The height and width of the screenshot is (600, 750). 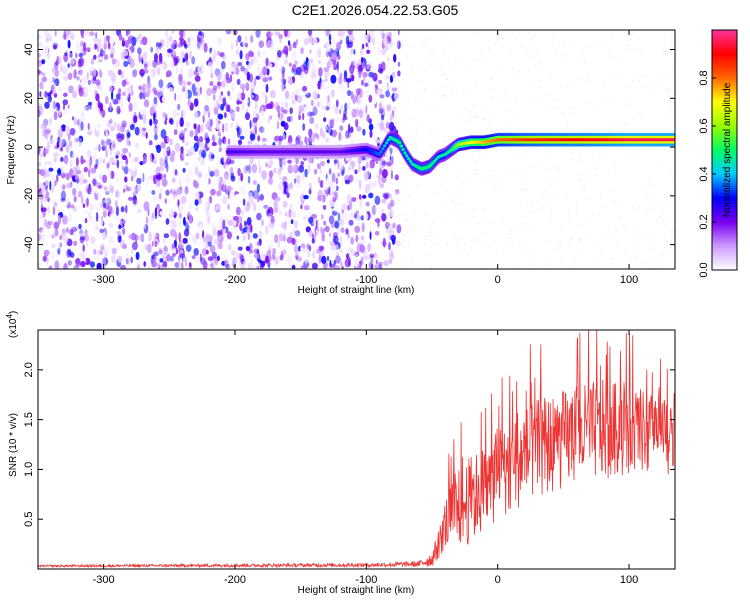 What do you see at coordinates (498, 580) in the screenshot?
I see `snr-x-tick-label: 0` at bounding box center [498, 580].